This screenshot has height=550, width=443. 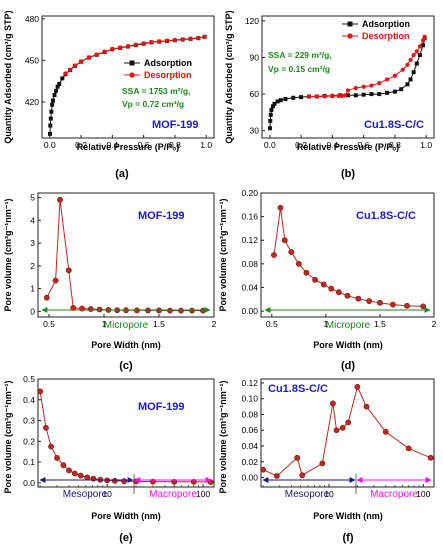 I want to click on panel-caption: (c), so click(x=126, y=366).